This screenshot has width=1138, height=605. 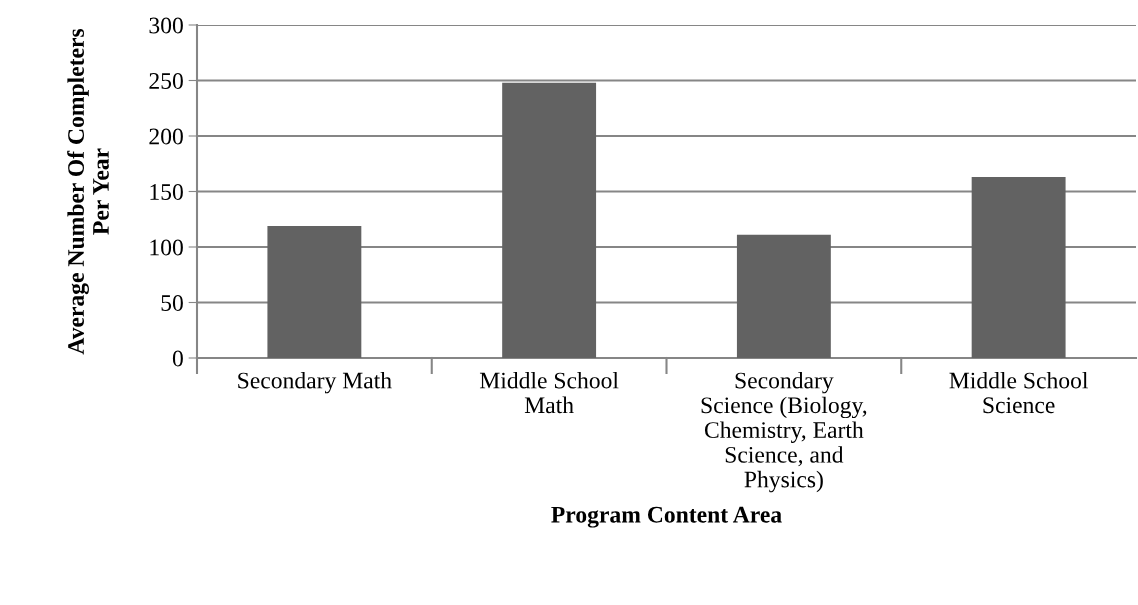 What do you see at coordinates (166, 25) in the screenshot?
I see `y-tick-label: 300` at bounding box center [166, 25].